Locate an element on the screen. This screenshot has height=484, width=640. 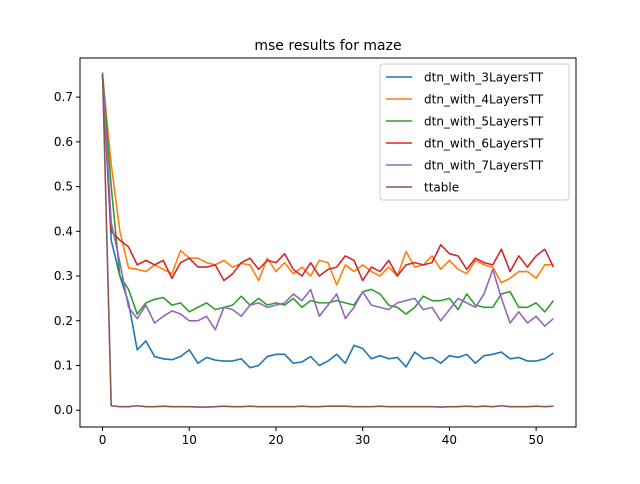
x-tick-label: 0 is located at coordinates (103, 440).